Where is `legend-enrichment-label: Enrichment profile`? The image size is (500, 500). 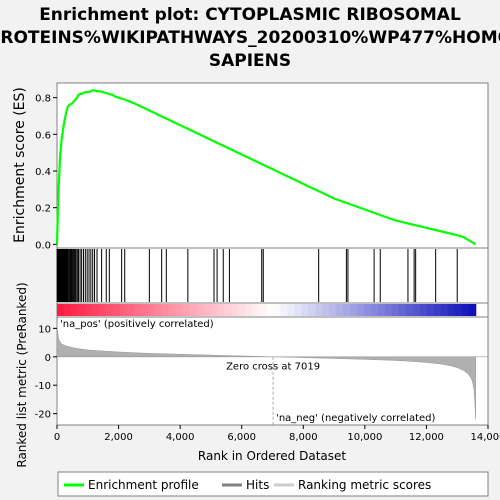
legend-enrichment-label: Enrichment profile is located at coordinates (143, 485).